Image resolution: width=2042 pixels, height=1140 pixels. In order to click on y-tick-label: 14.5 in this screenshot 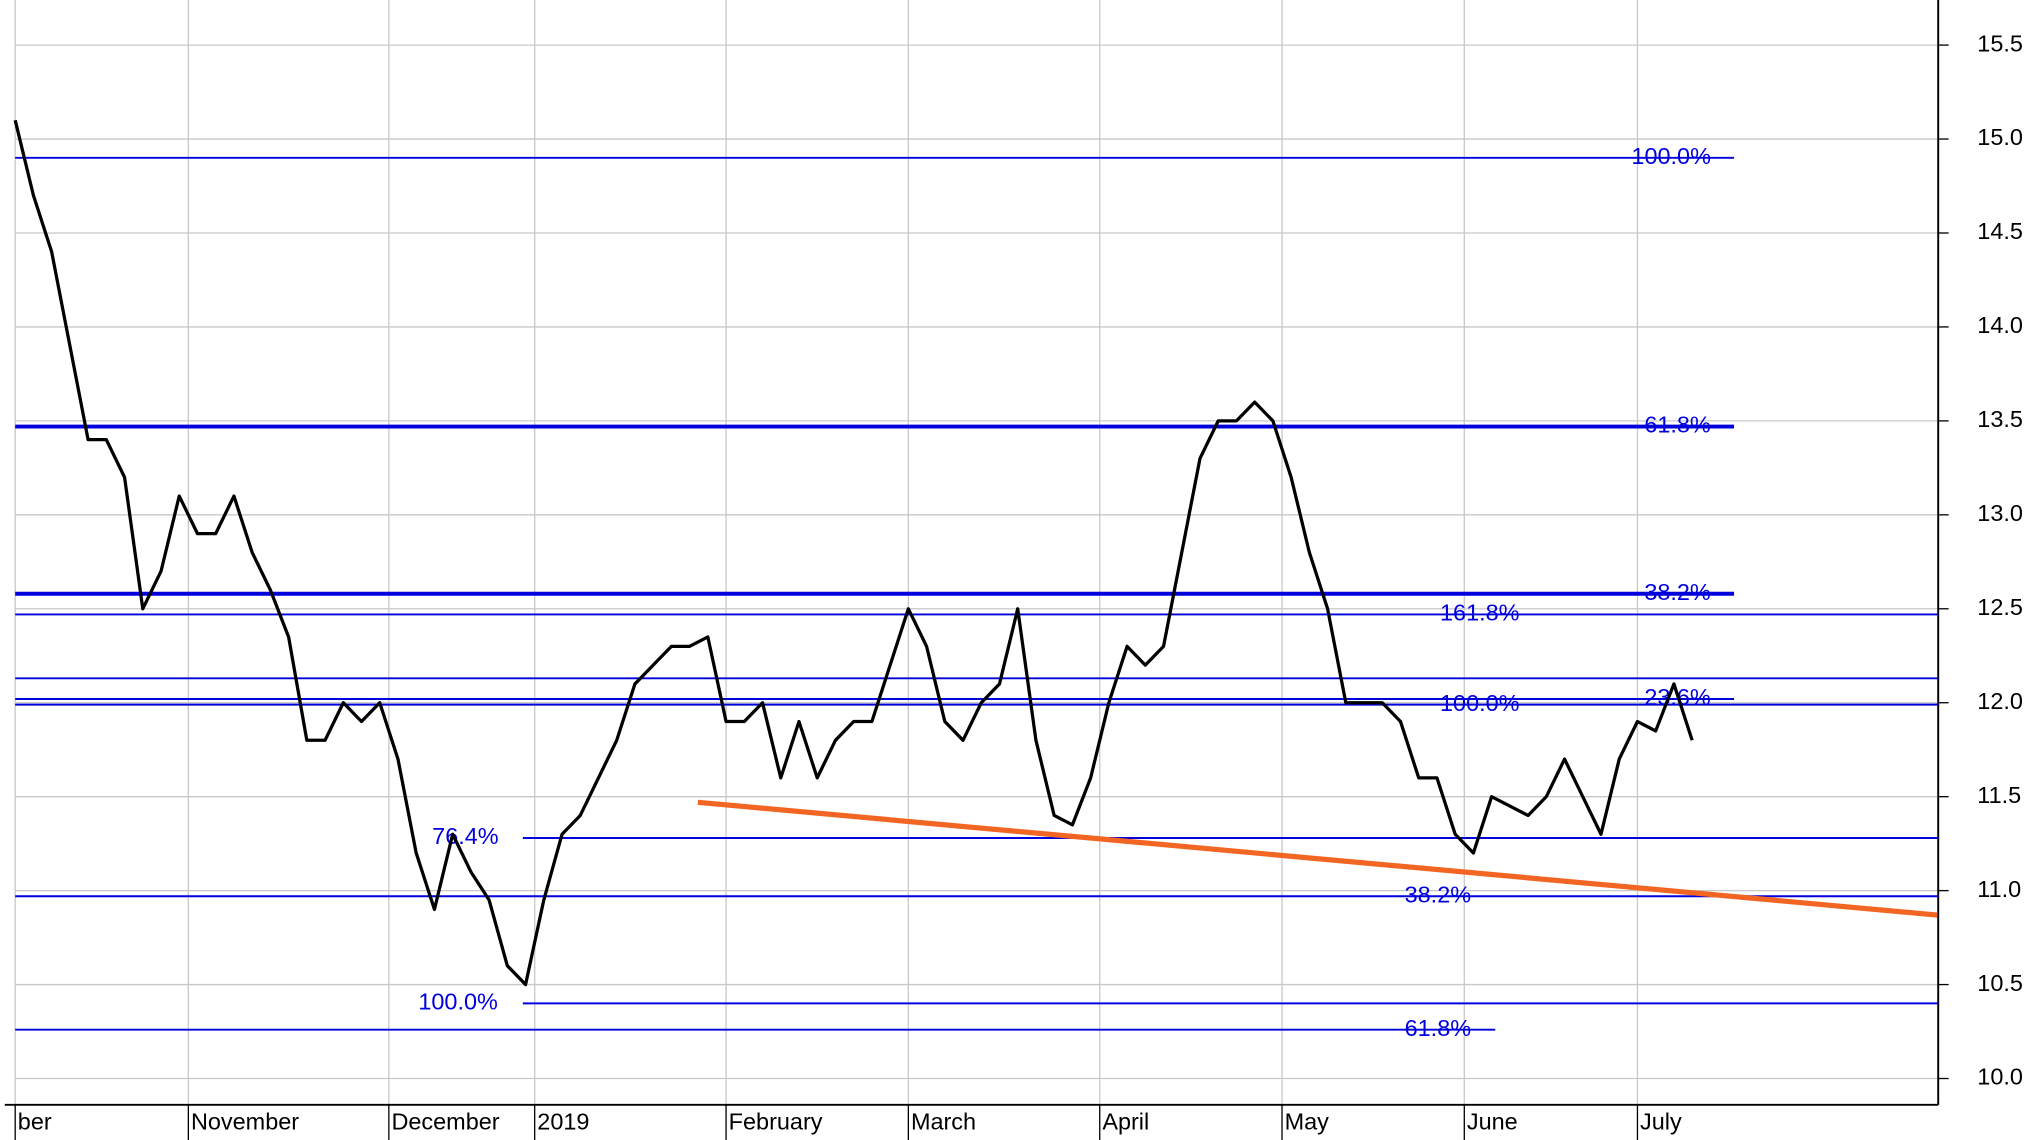, I will do `click(2000, 231)`.